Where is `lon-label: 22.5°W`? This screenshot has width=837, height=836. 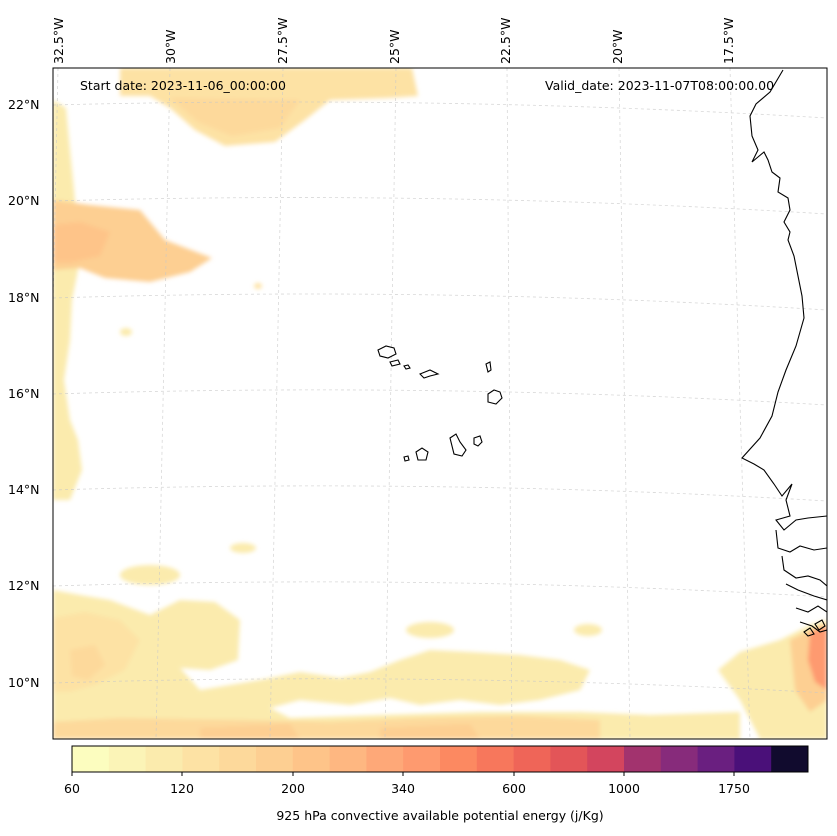 lon-label: 22.5°W is located at coordinates (505, 40).